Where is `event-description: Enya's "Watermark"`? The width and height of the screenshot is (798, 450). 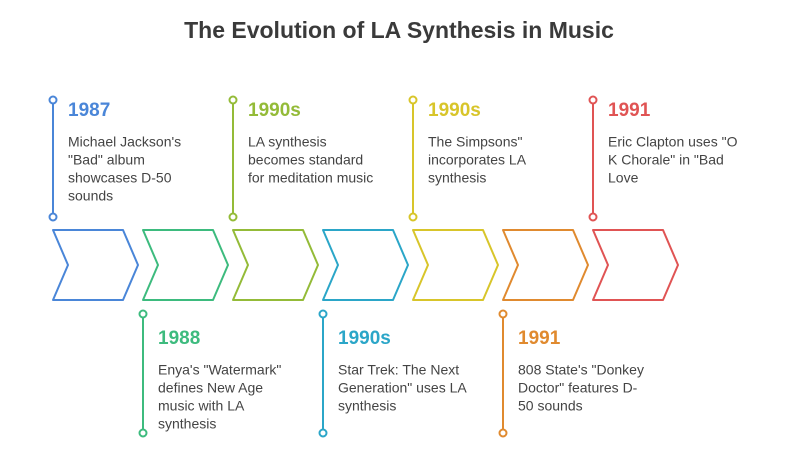 event-description: Enya's "Watermark" is located at coordinates (219, 370).